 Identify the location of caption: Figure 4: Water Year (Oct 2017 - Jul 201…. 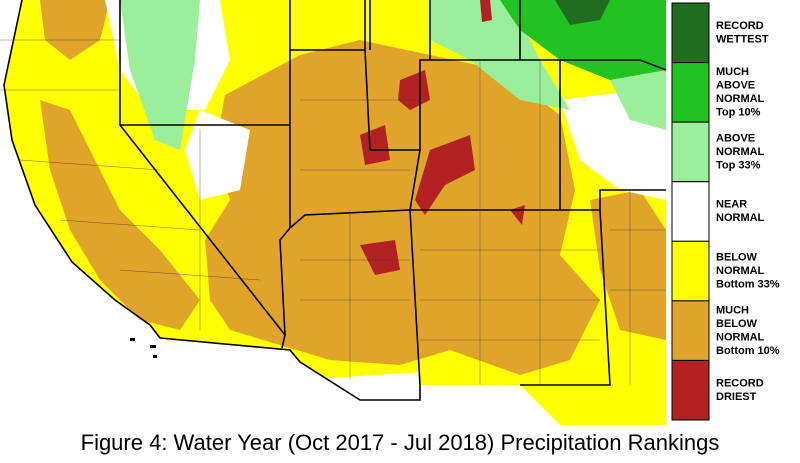
(400, 442).